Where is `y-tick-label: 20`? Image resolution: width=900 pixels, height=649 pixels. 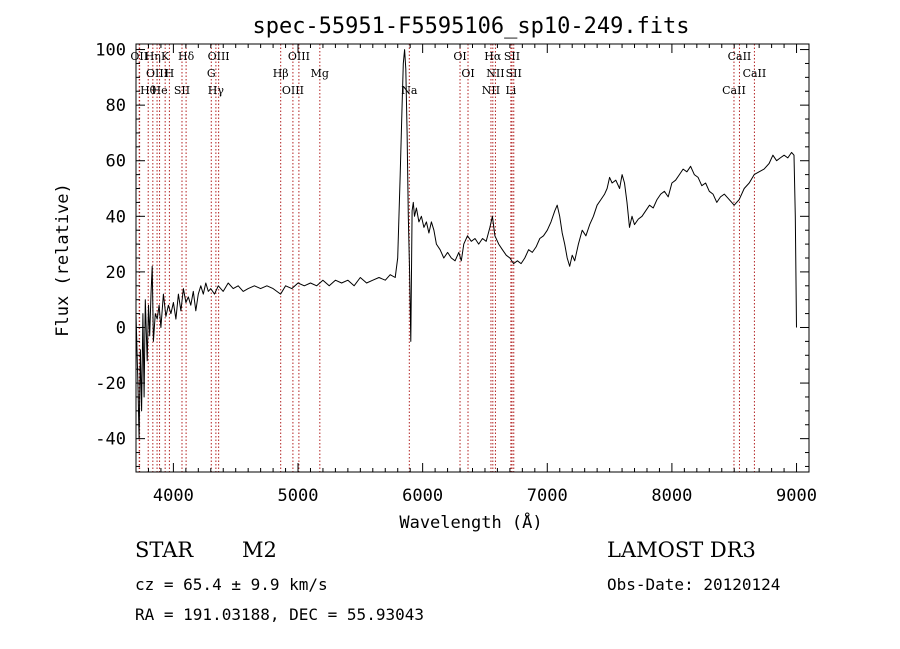 y-tick-label: 20 is located at coordinates (116, 273).